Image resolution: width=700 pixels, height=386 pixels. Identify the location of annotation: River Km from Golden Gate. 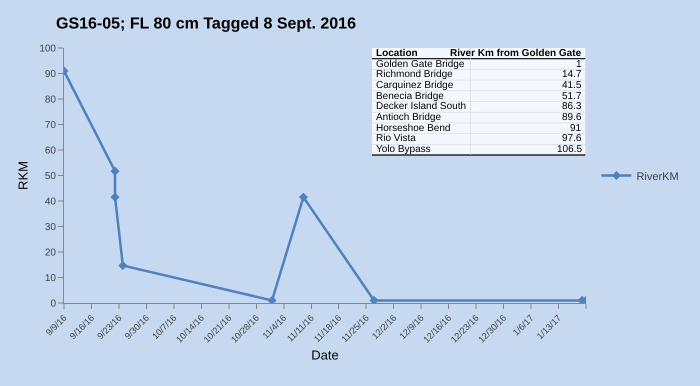
(516, 53).